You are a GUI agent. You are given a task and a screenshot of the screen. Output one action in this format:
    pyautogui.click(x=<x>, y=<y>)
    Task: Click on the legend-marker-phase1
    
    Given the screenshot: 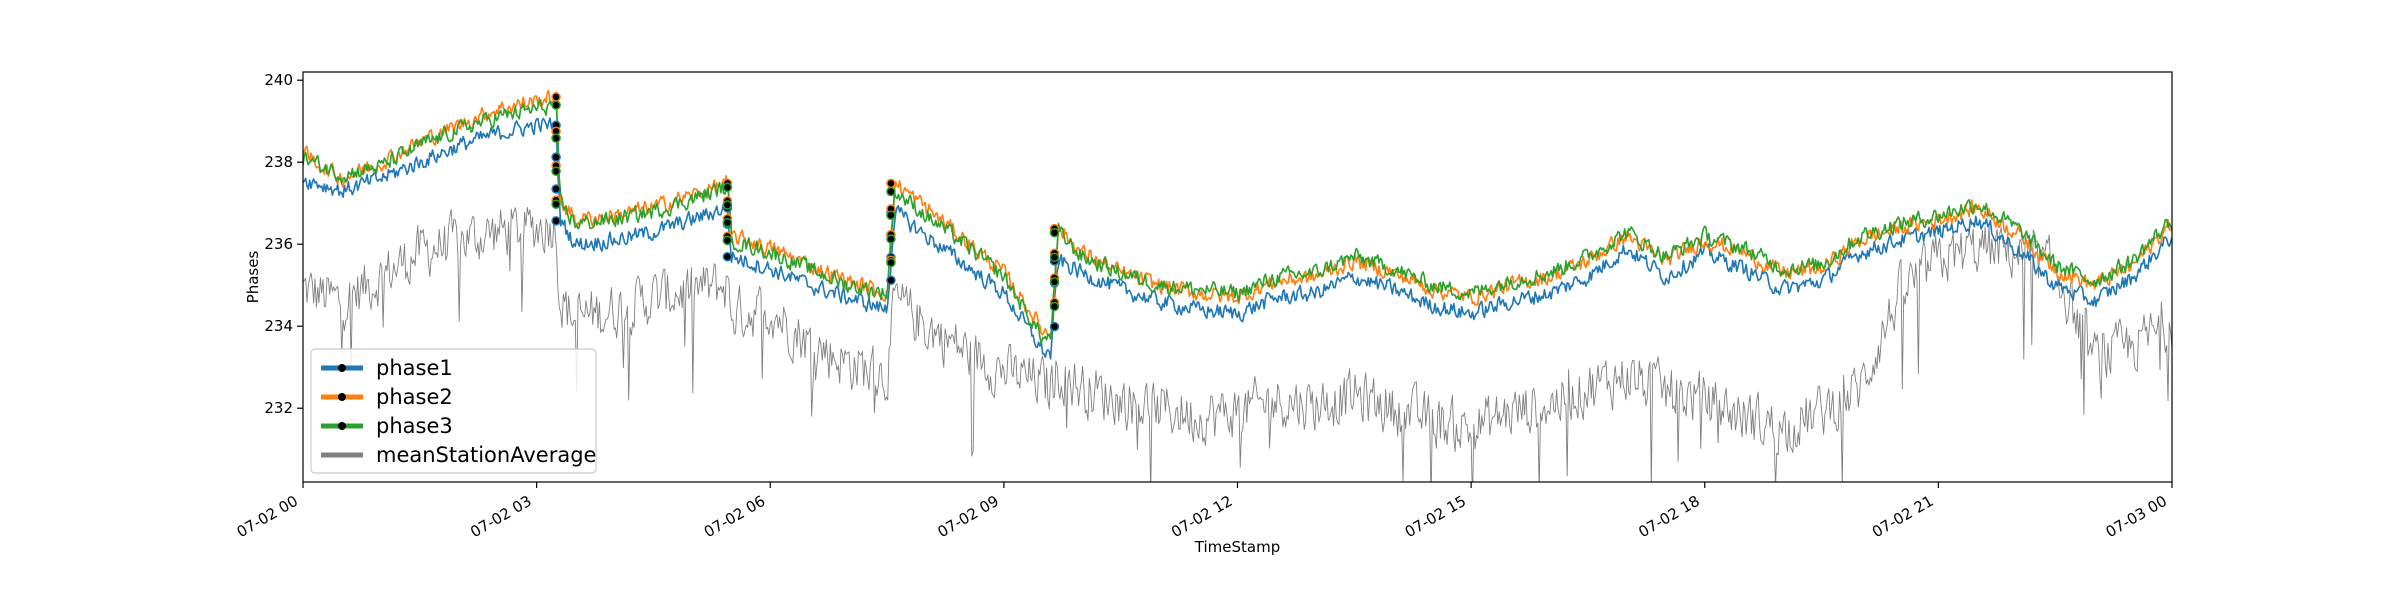 What is the action you would take?
    pyautogui.click(x=342, y=368)
    